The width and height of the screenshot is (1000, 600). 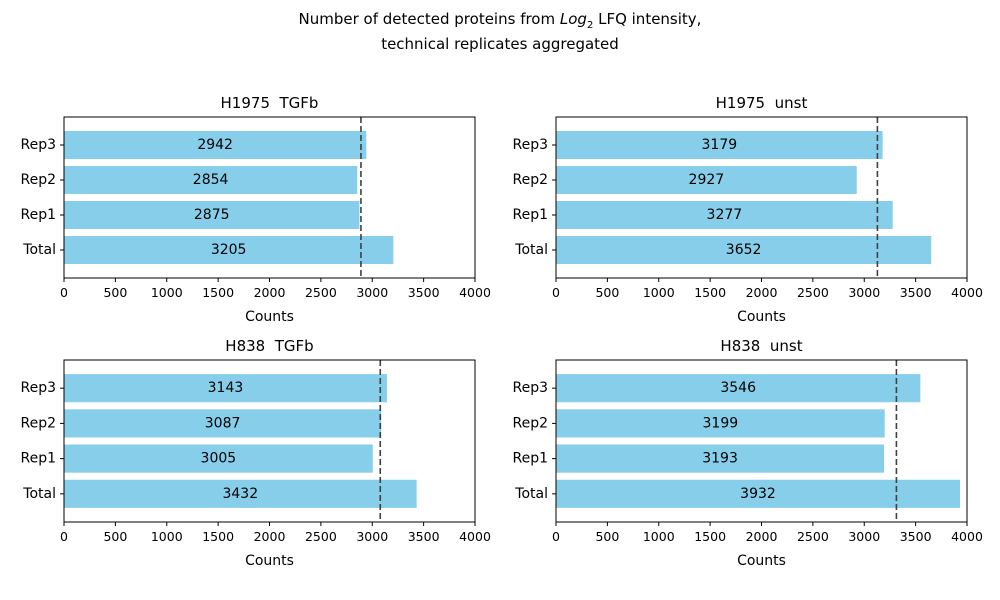 I want to click on data-label-rep2: 2854, so click(x=211, y=180).